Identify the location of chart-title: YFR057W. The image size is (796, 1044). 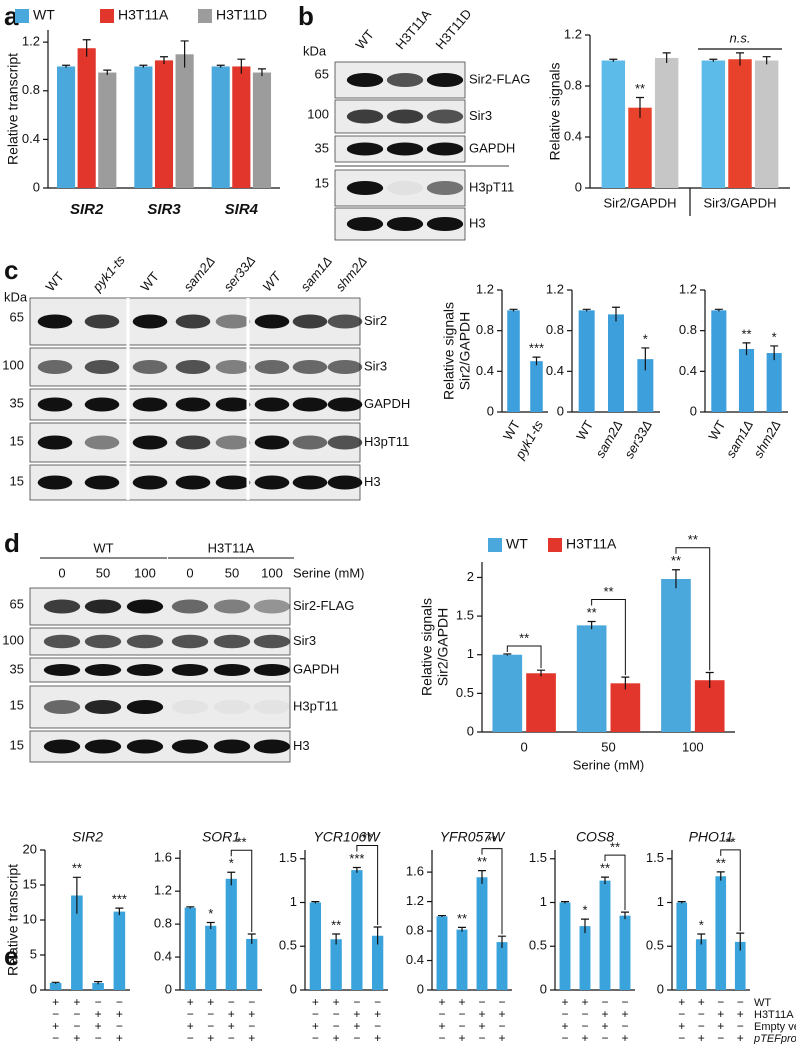
(473, 837).